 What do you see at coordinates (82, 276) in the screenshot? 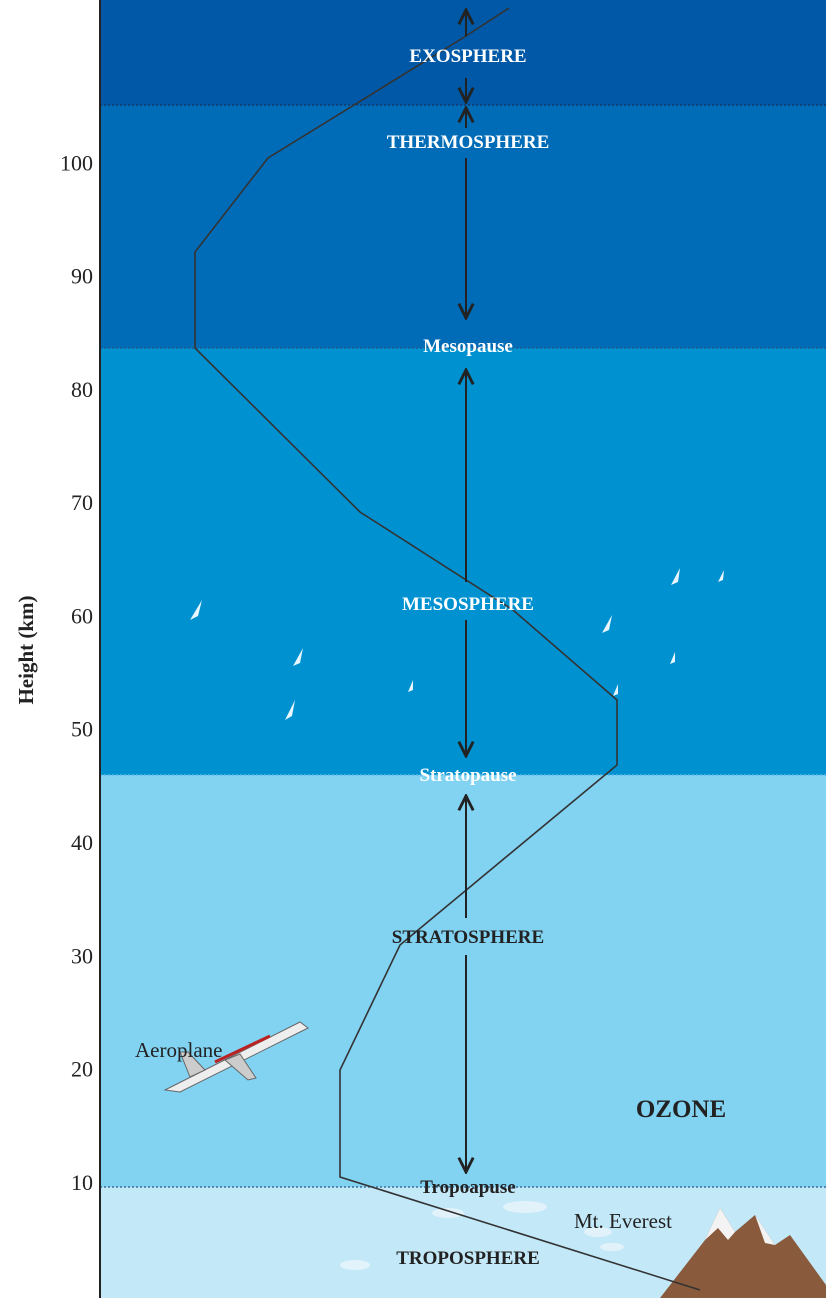
I see `y-tick-label: 90` at bounding box center [82, 276].